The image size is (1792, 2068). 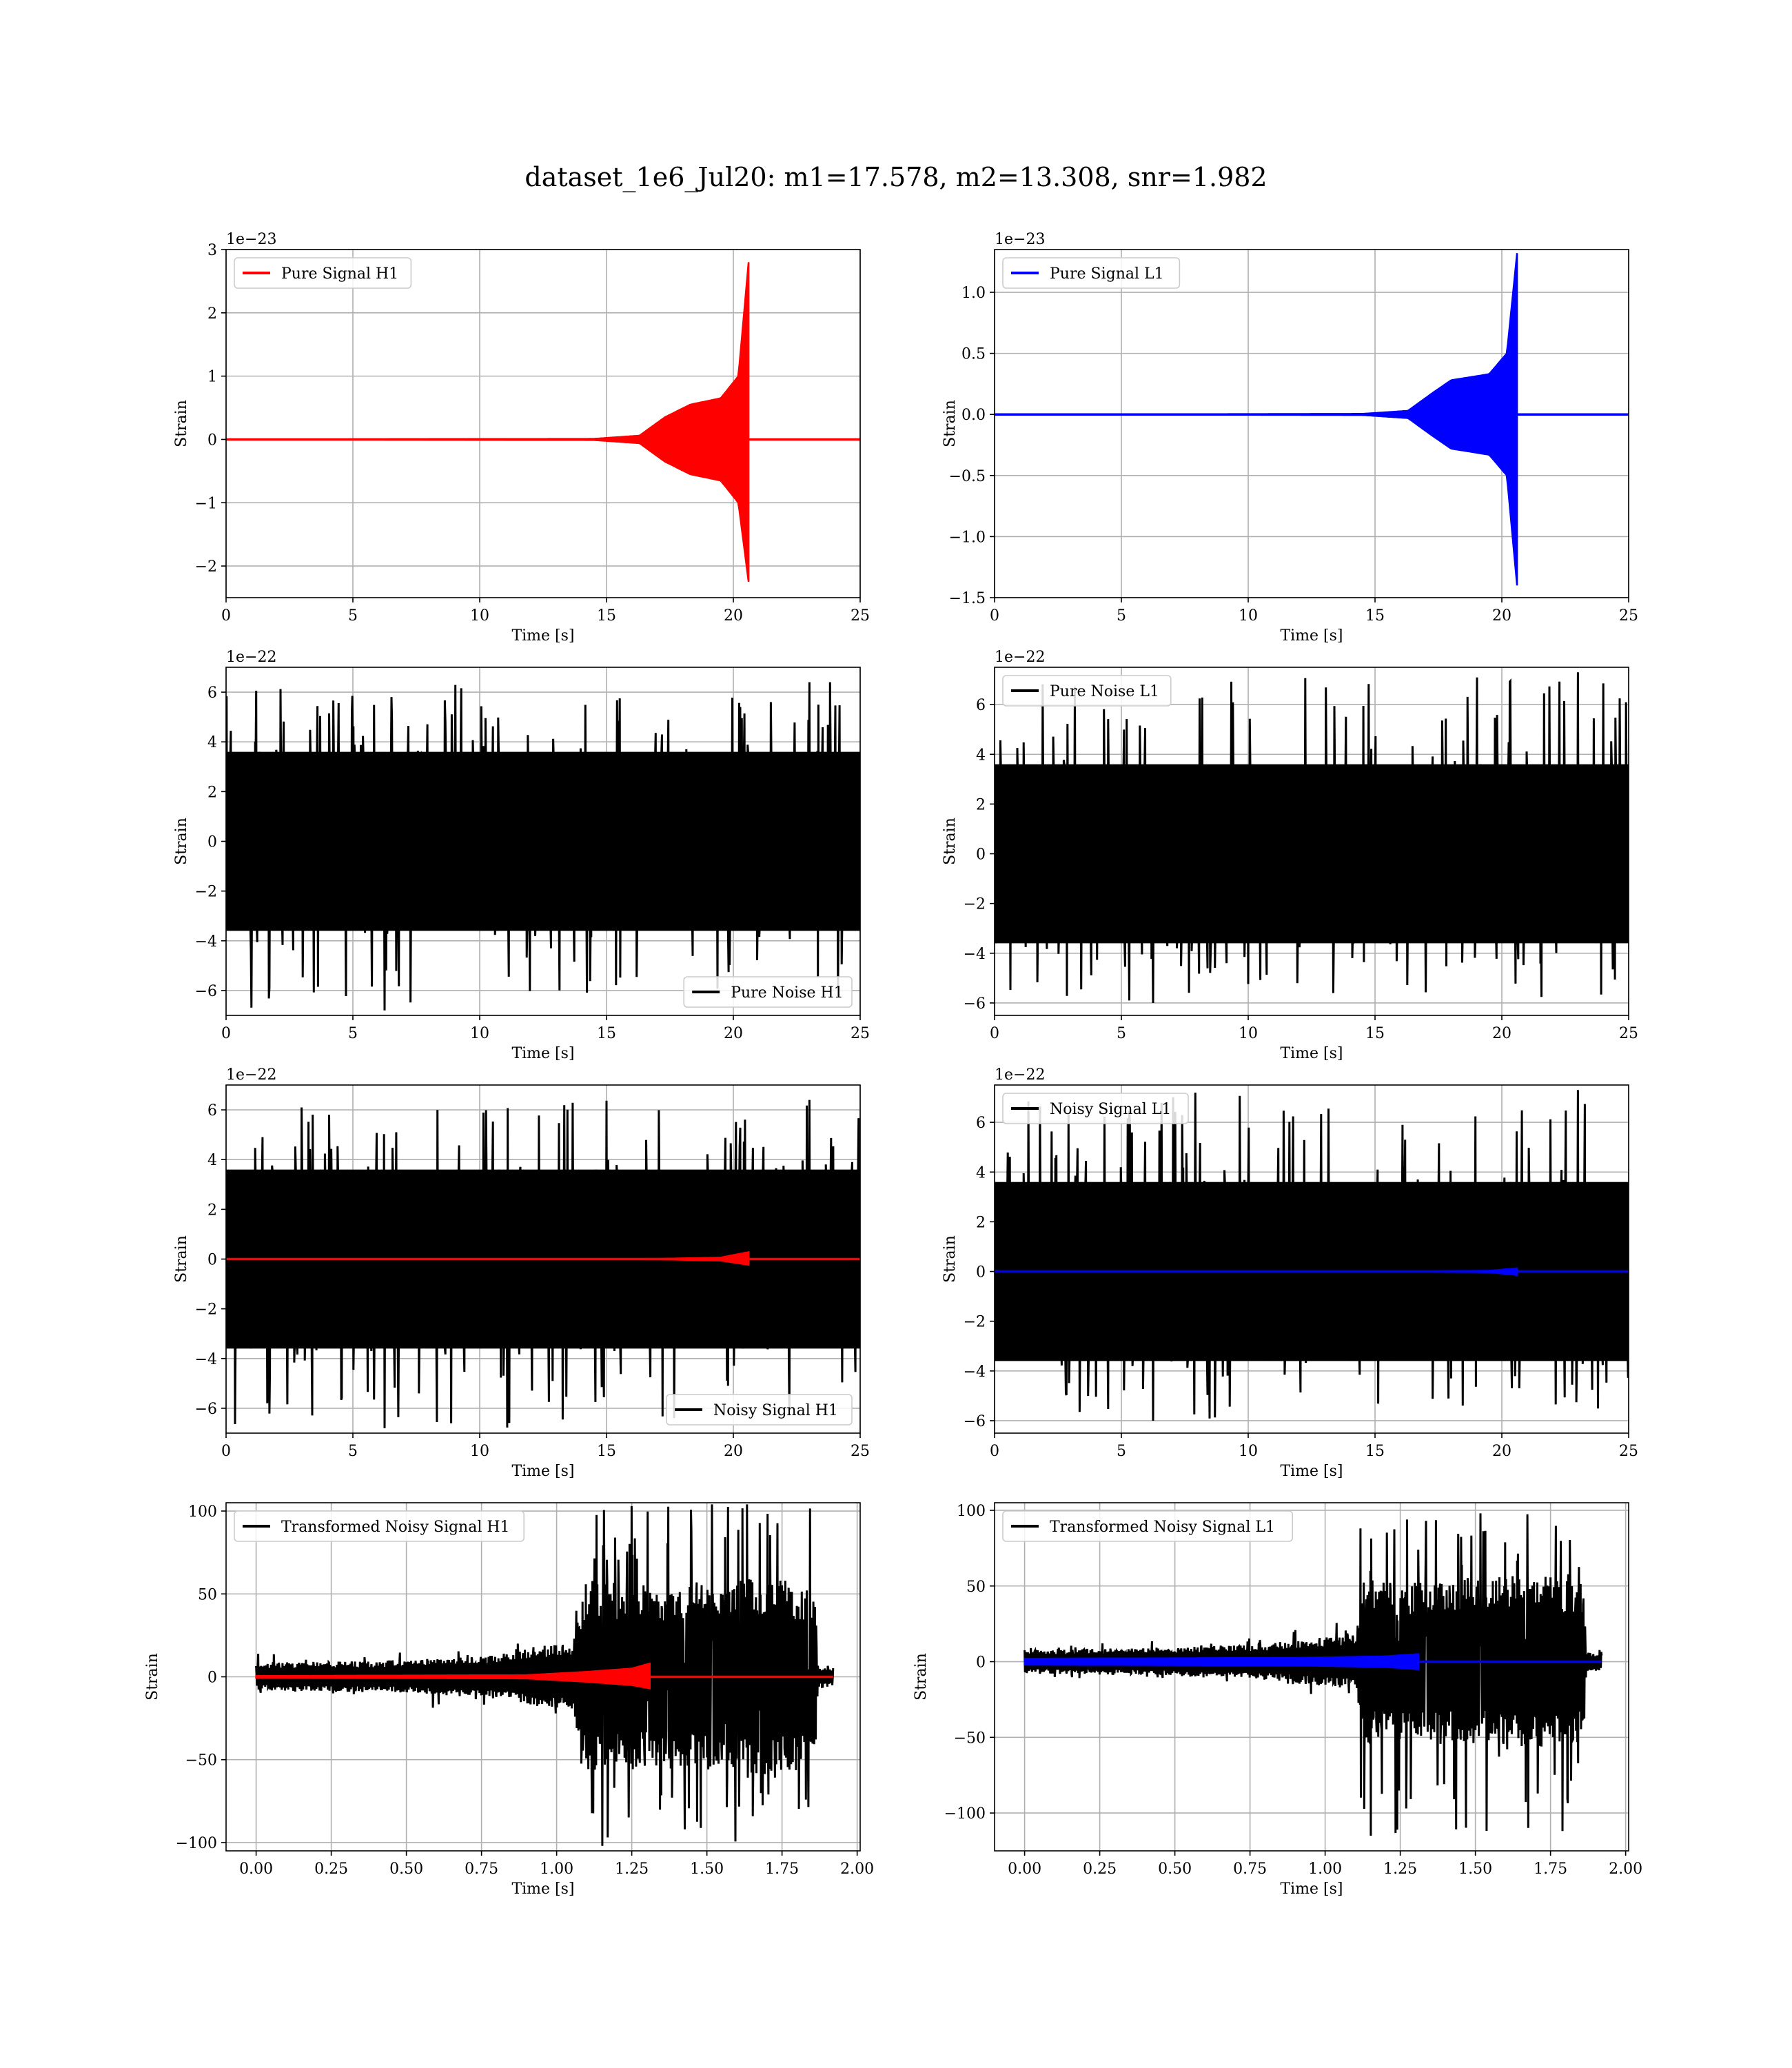 What do you see at coordinates (1311, 636) in the screenshot?
I see `pure-signal-l1-xlabel: Time [s]` at bounding box center [1311, 636].